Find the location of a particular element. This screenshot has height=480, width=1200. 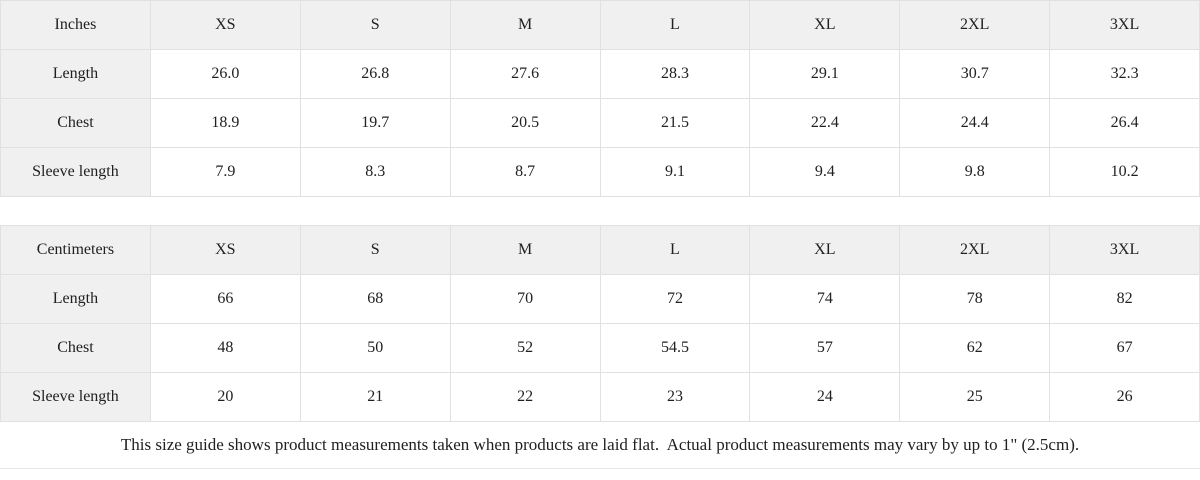

measurement-cell: 32.3 is located at coordinates (1124, 74).